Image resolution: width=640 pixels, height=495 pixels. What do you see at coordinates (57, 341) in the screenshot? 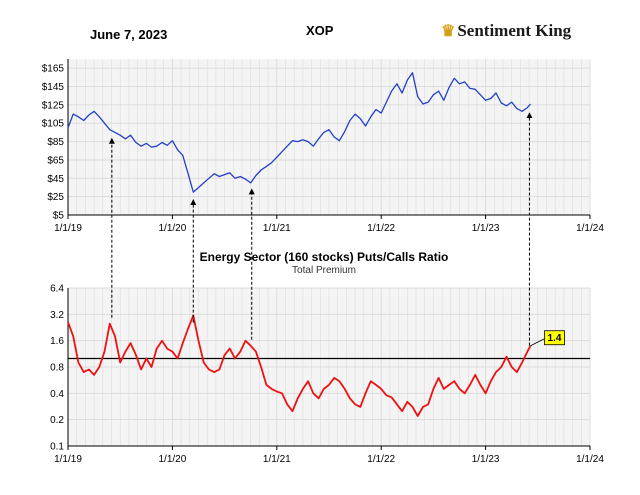
I see `ratio-y-tick-label: 1.6` at bounding box center [57, 341].